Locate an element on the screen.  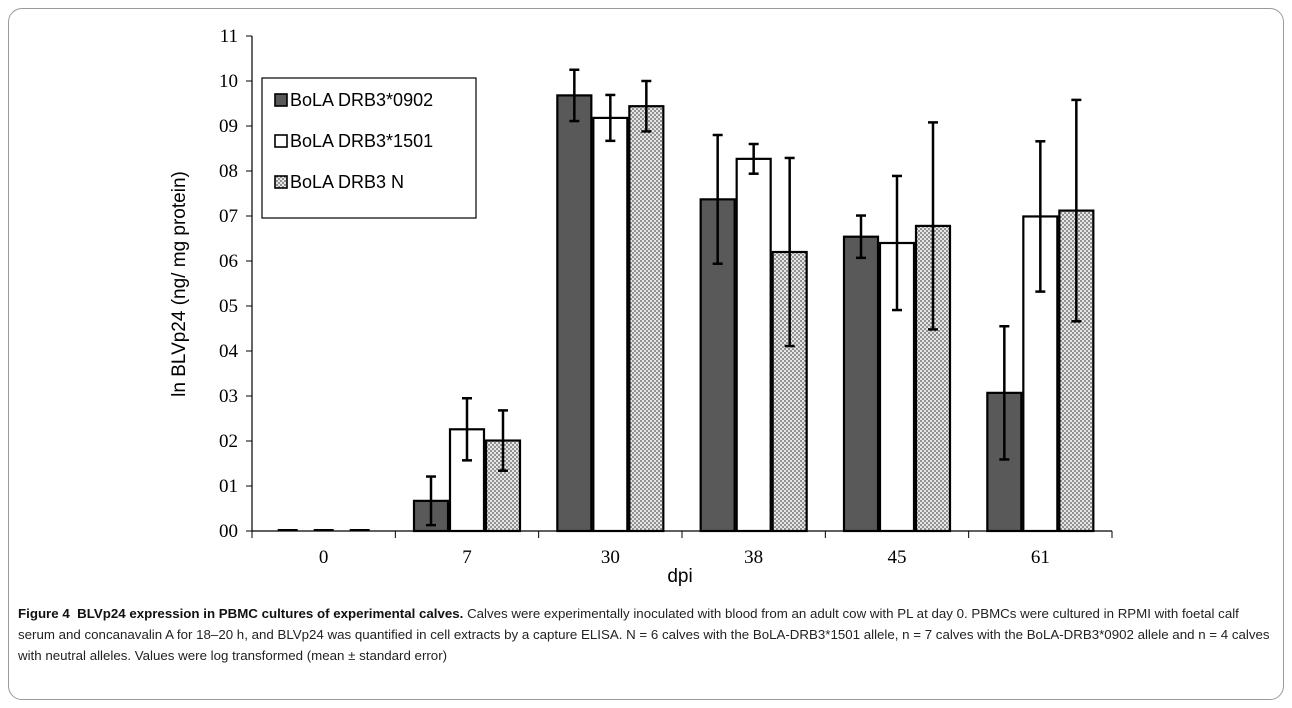
x-axis-ticks: 0 7 30 38 45 61 is located at coordinates (682, 549).